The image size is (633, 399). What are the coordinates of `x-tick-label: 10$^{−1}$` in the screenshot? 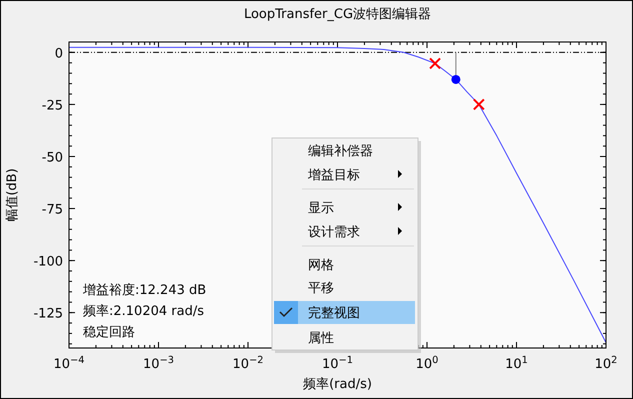 It's located at (337, 363).